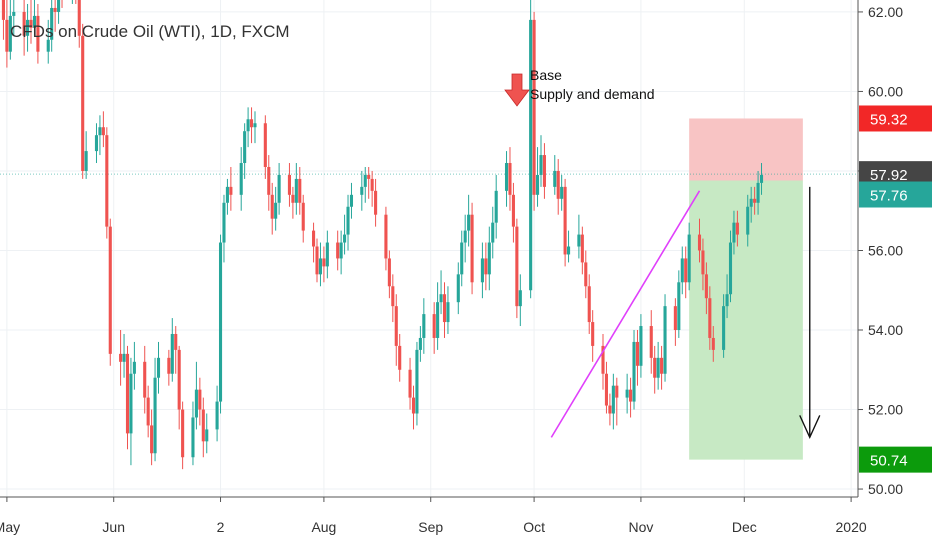 The image size is (932, 555). What do you see at coordinates (885, 91) in the screenshot?
I see `y-tick-label: 60.00` at bounding box center [885, 91].